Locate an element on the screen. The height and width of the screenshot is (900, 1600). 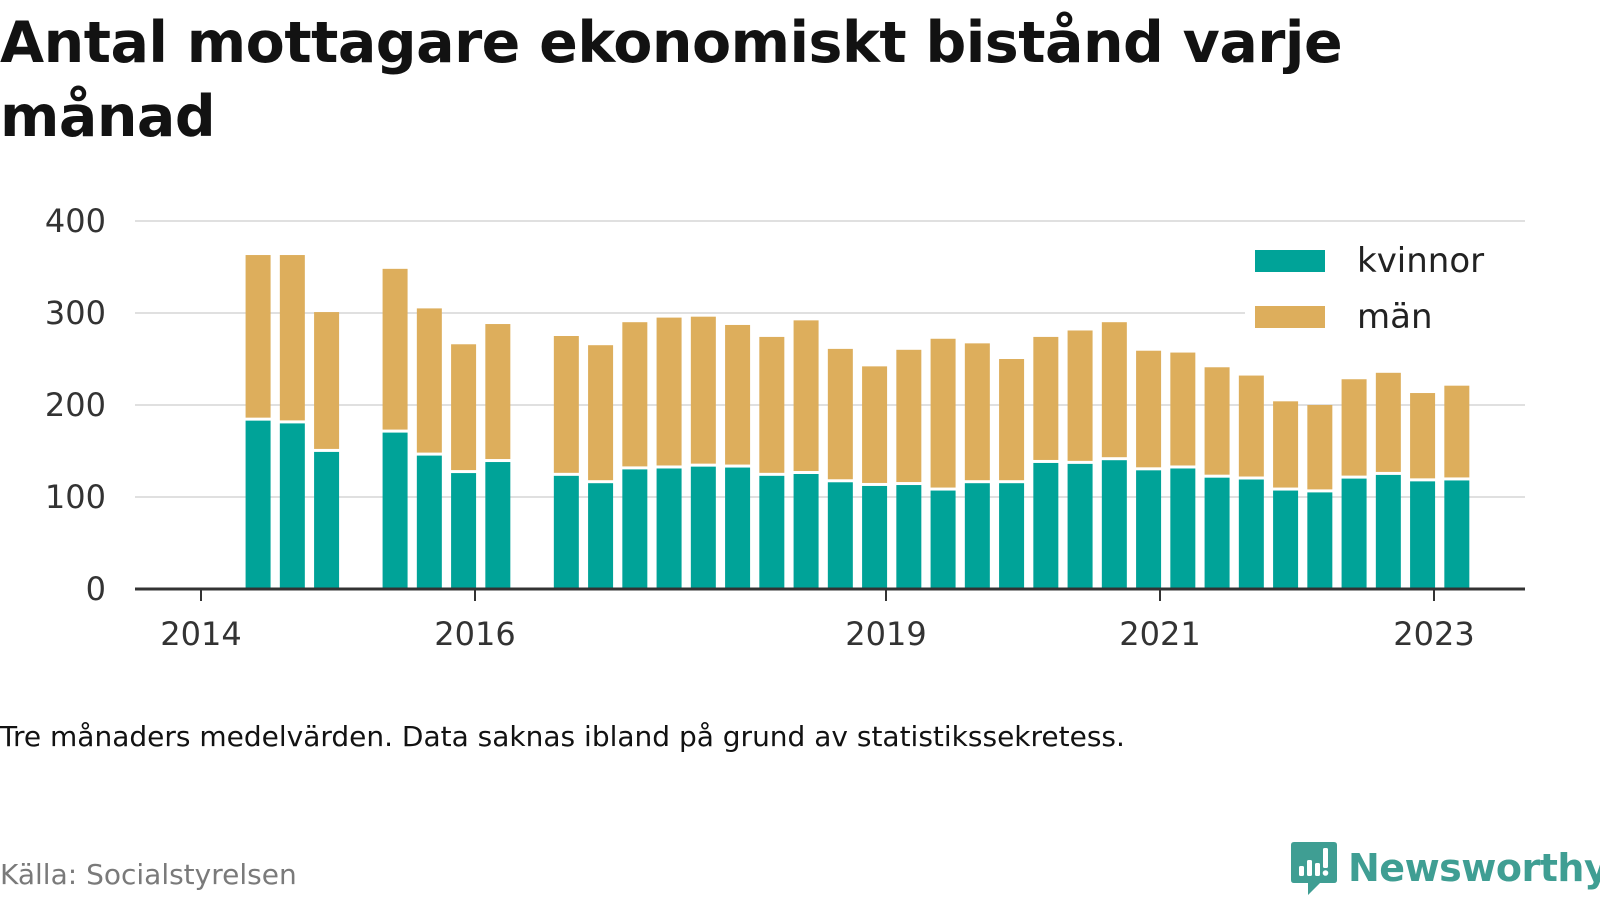
legend-swatch-kvinnor is located at coordinates (1290, 261).